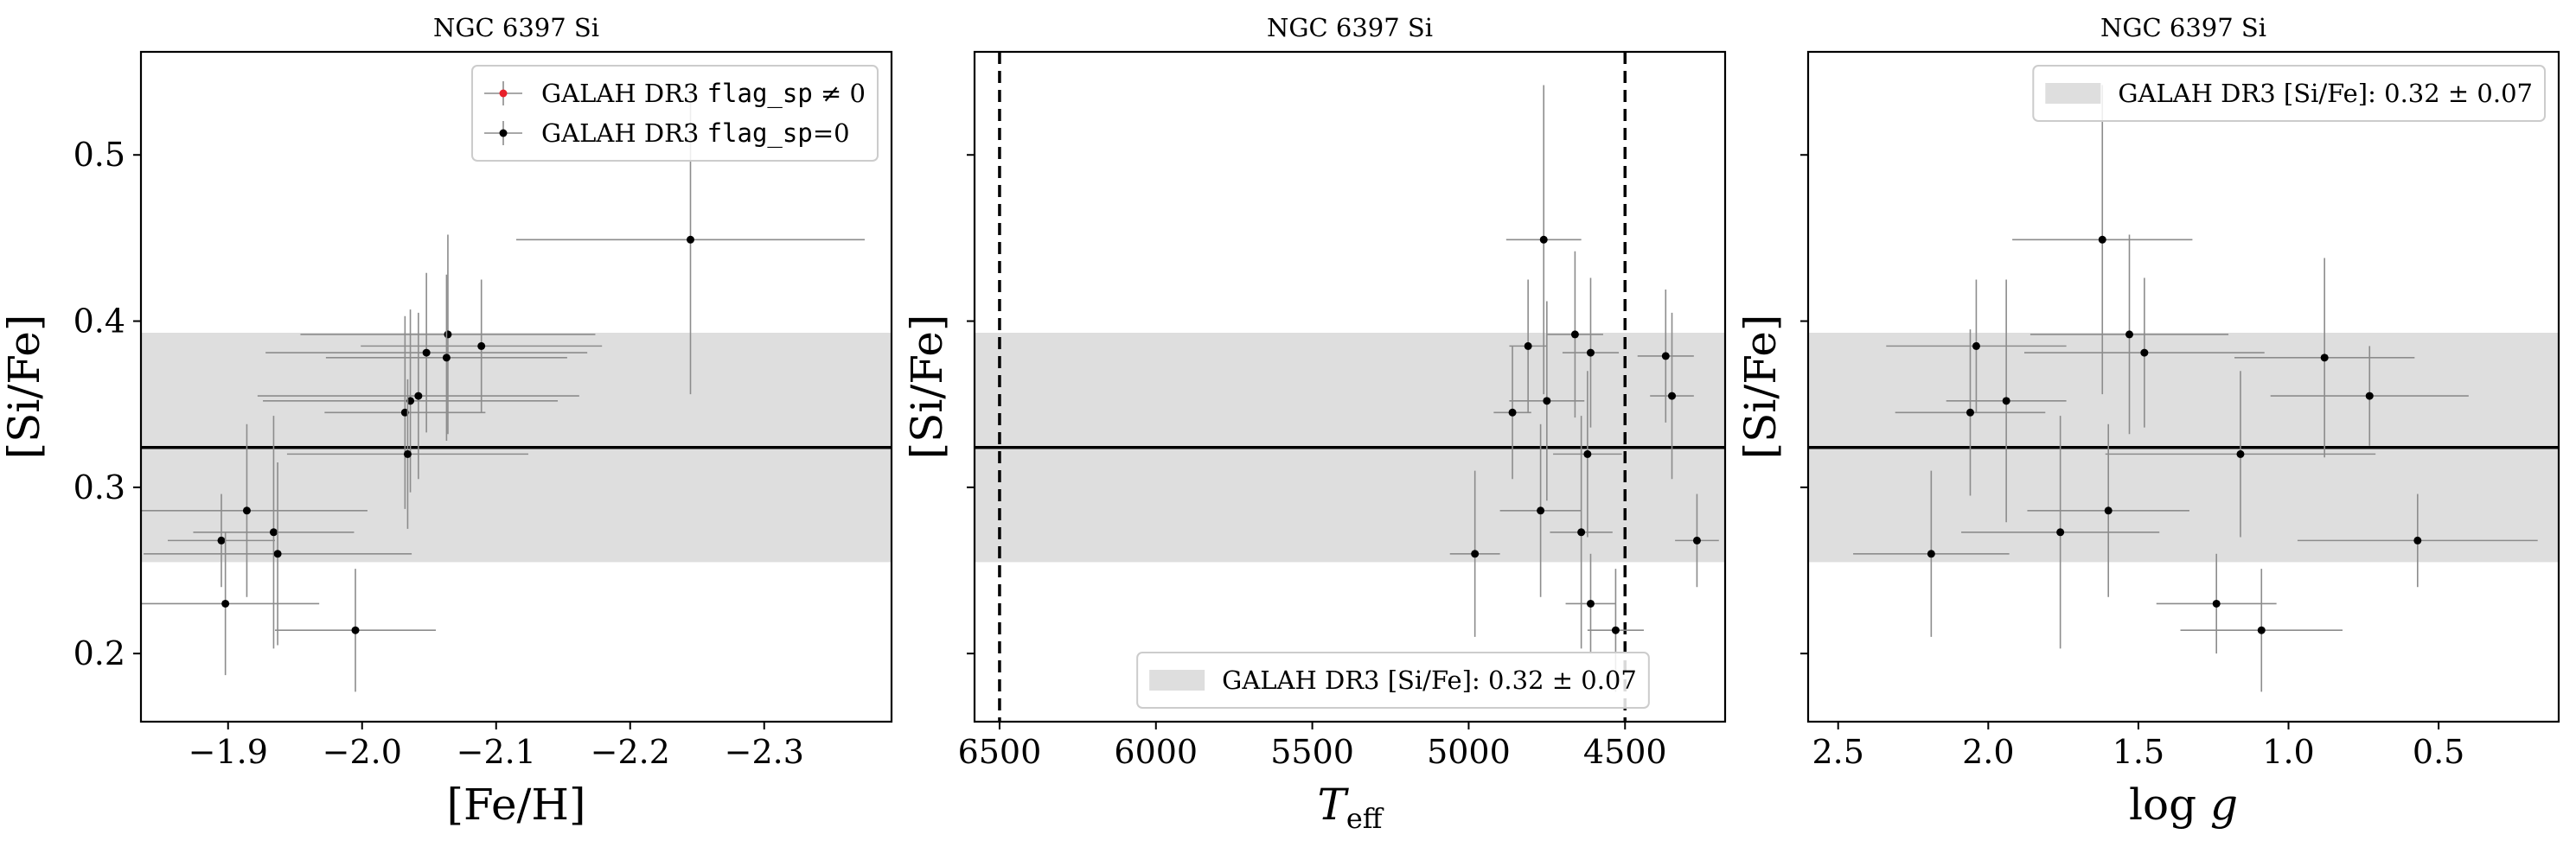 The image size is (2576, 847). What do you see at coordinates (100, 321) in the screenshot?
I see `y-tick-label: 0.4` at bounding box center [100, 321].